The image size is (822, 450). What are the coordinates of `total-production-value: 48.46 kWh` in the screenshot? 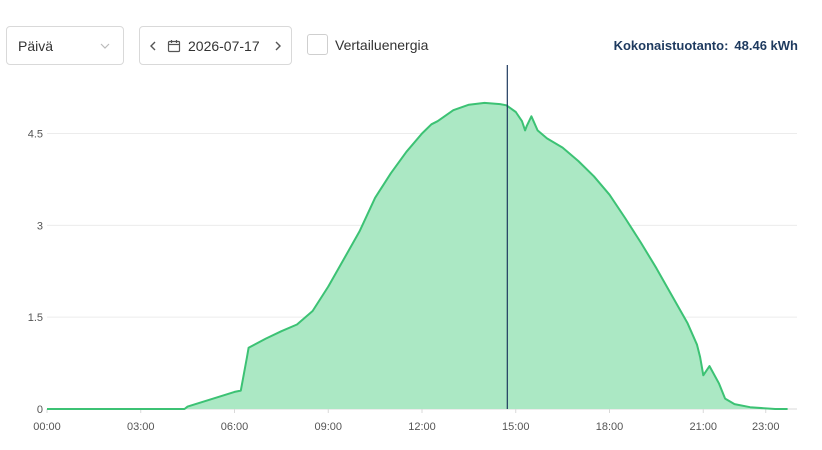 It's located at (766, 45).